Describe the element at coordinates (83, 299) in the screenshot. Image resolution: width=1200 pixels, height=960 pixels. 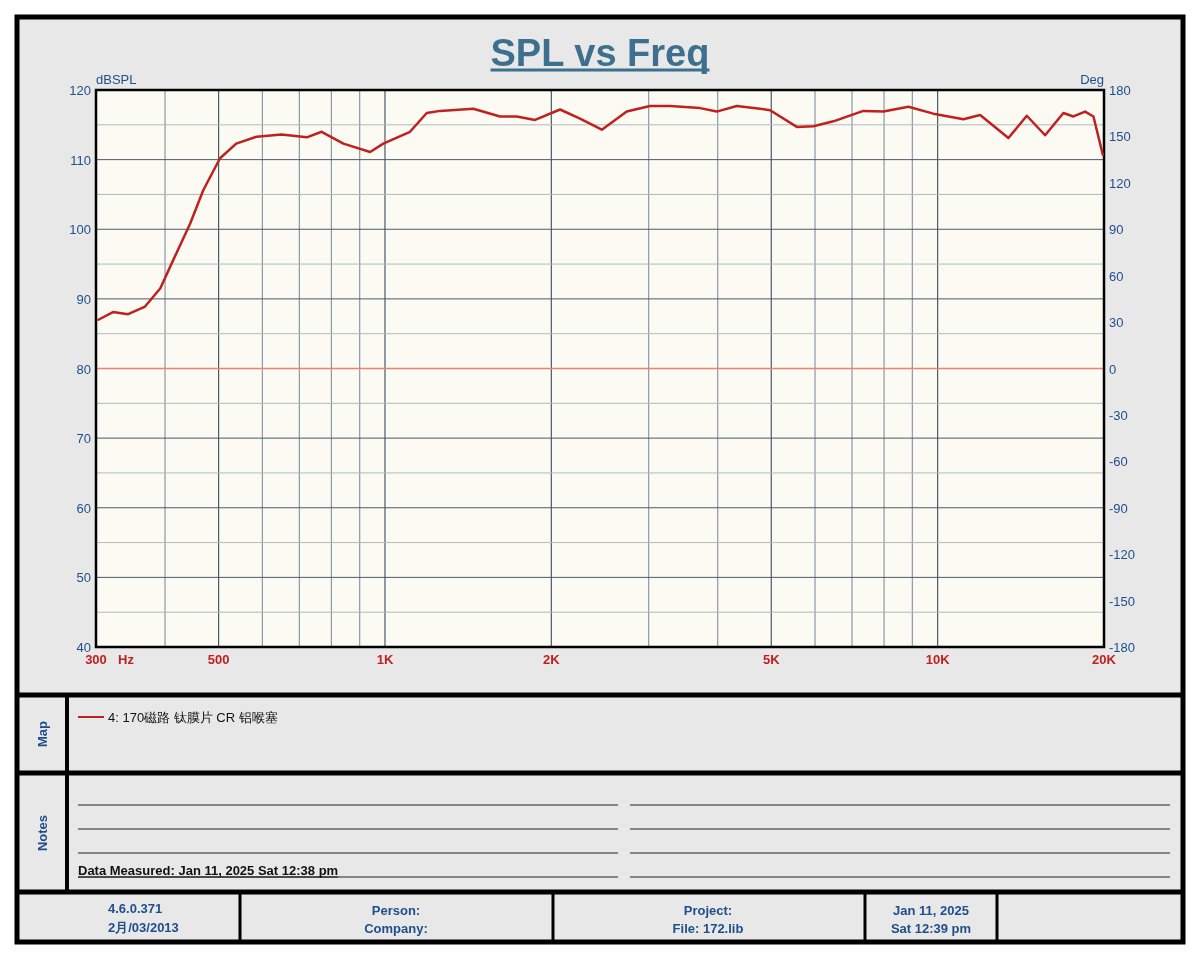
I see `y-tick-label: 90` at that location.